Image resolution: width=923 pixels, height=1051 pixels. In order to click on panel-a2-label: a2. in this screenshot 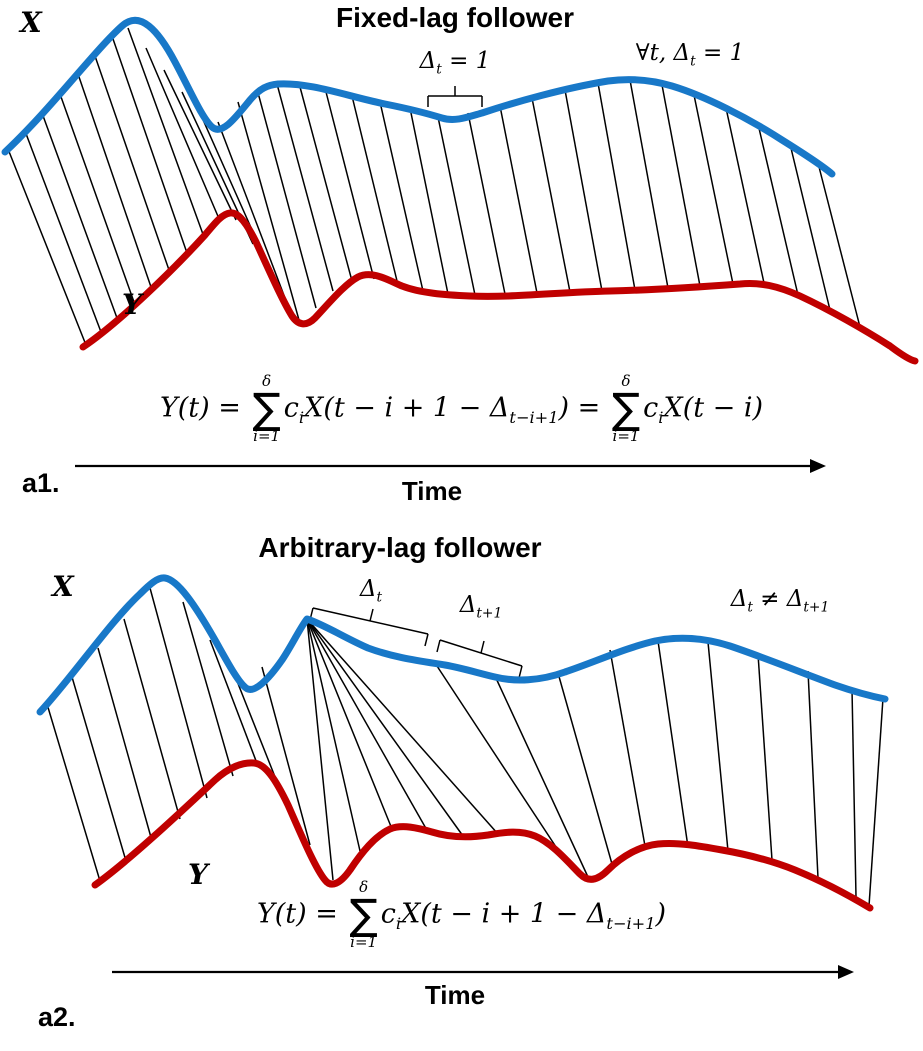, I will do `click(57, 1017)`.